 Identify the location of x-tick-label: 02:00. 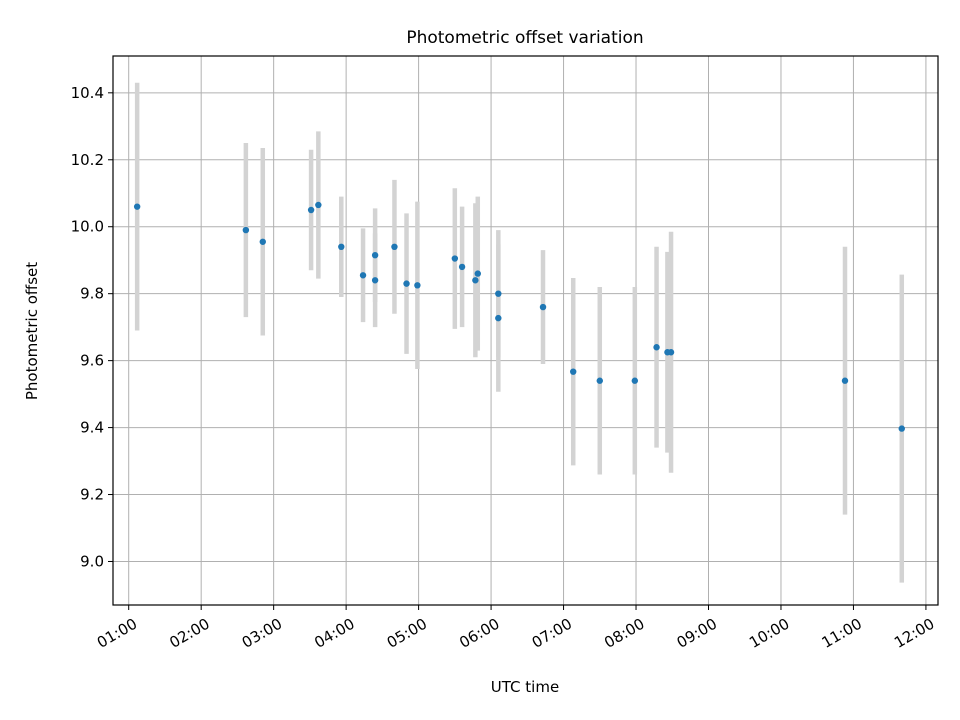
(189, 633).